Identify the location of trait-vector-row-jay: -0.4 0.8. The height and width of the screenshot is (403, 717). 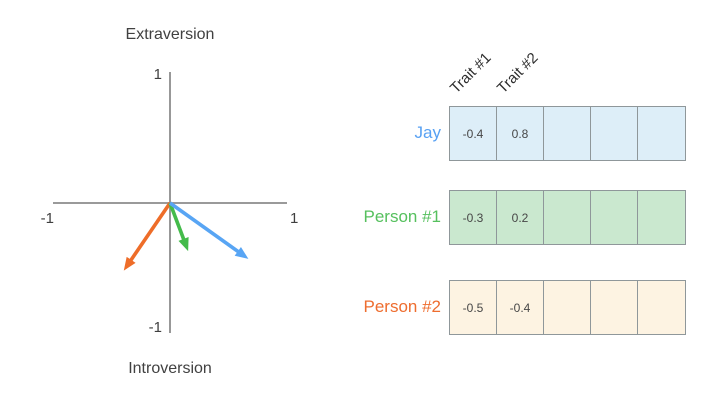
(567, 133).